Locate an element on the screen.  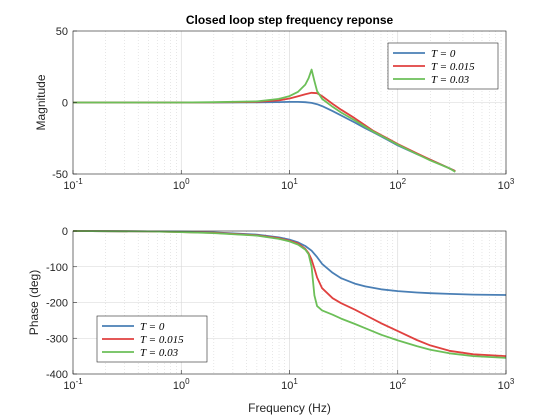
y-tick-label: -400 is located at coordinates (57, 375).